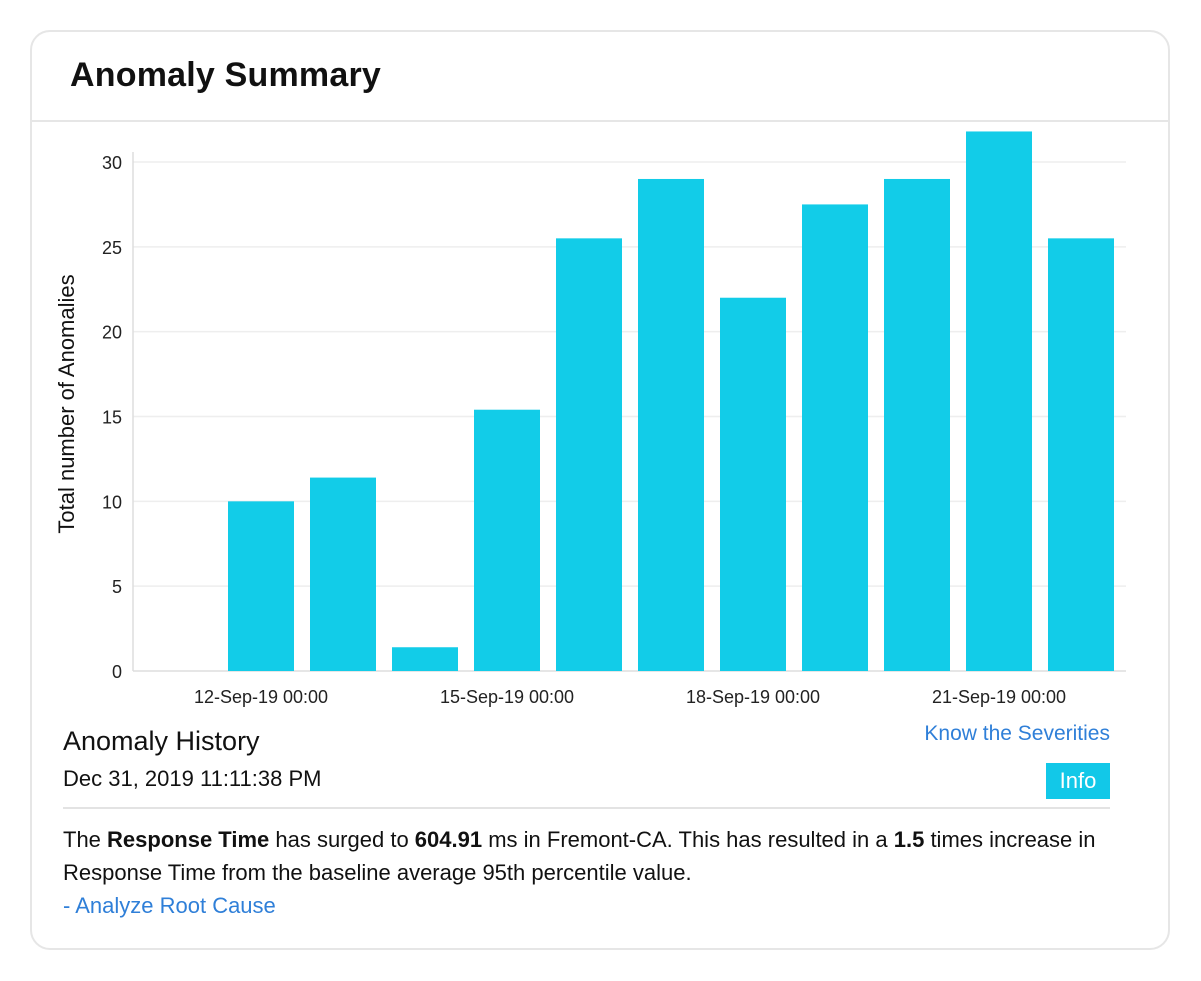  I want to click on metric-value: 604.91, so click(448, 839).